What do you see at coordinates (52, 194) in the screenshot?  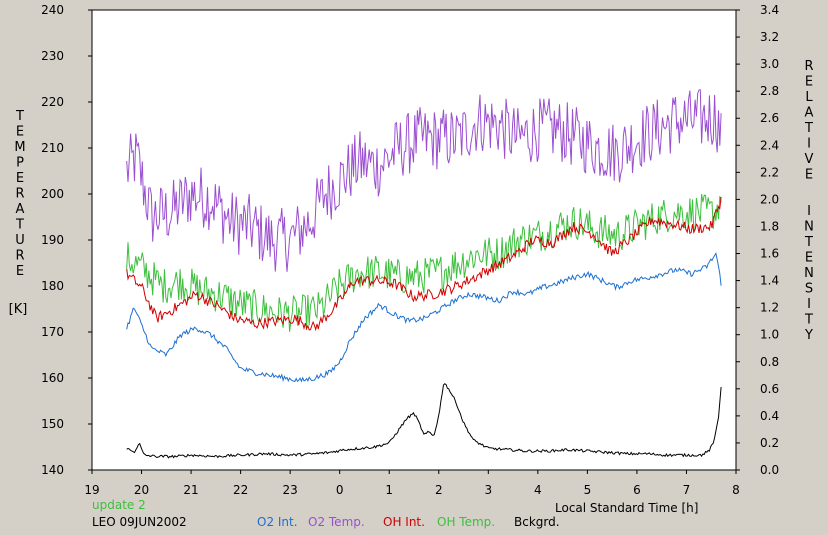 I see `left-tick-label: 200` at bounding box center [52, 194].